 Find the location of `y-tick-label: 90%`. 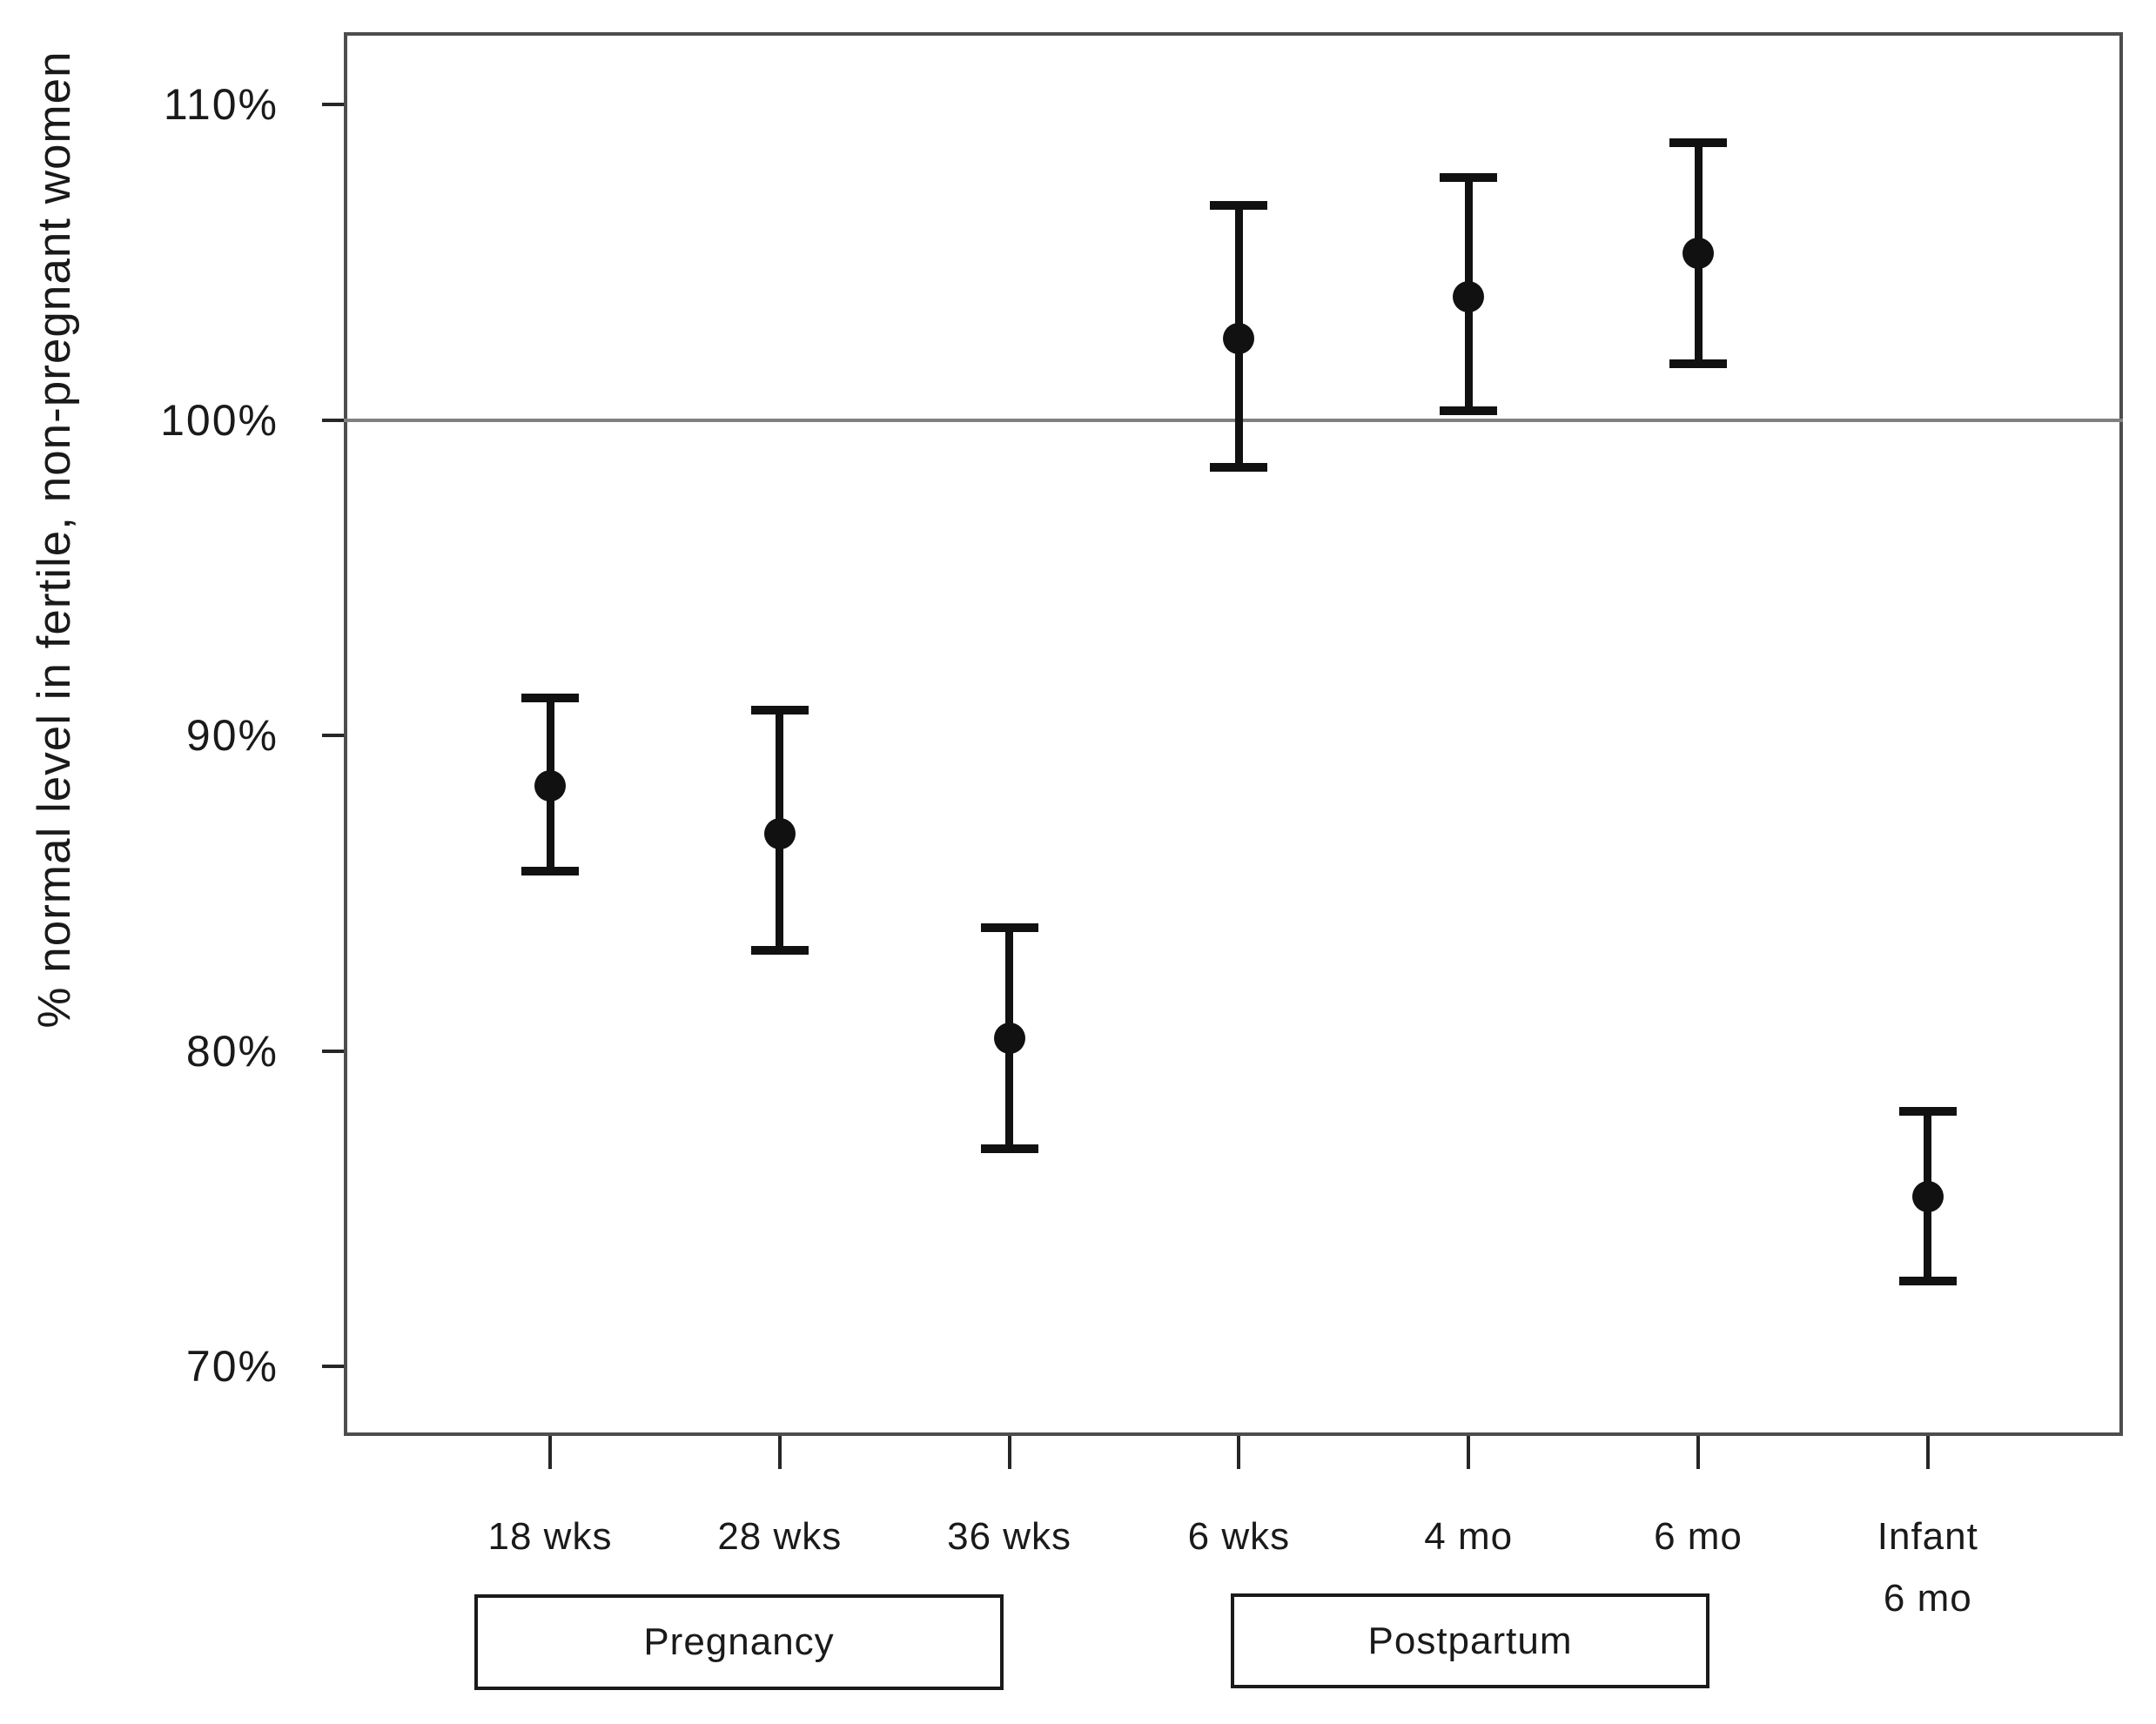

y-tick-label: 90% is located at coordinates (232, 736).